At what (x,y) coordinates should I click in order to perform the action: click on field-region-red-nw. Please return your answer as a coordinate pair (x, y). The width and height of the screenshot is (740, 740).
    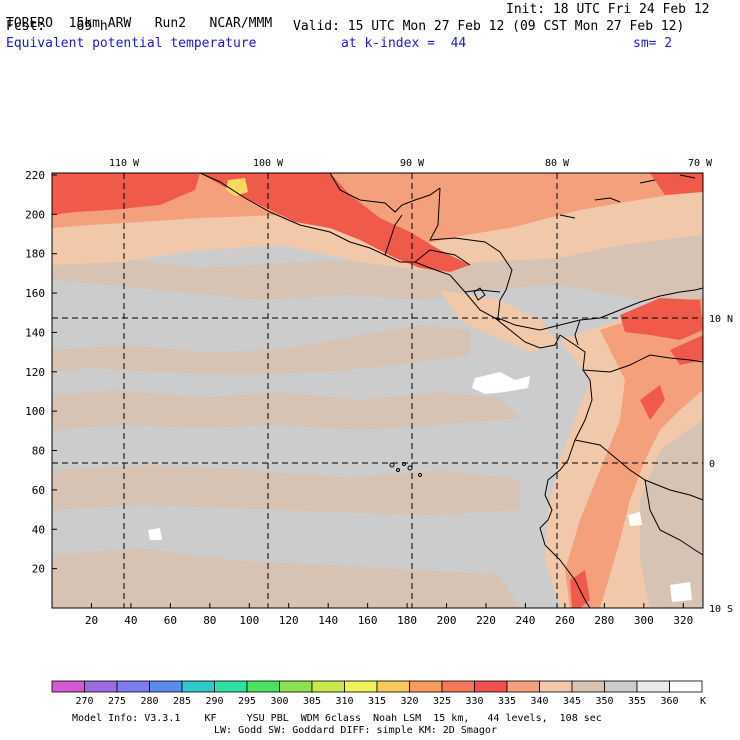
    Looking at the image, I should click on (126, 194).